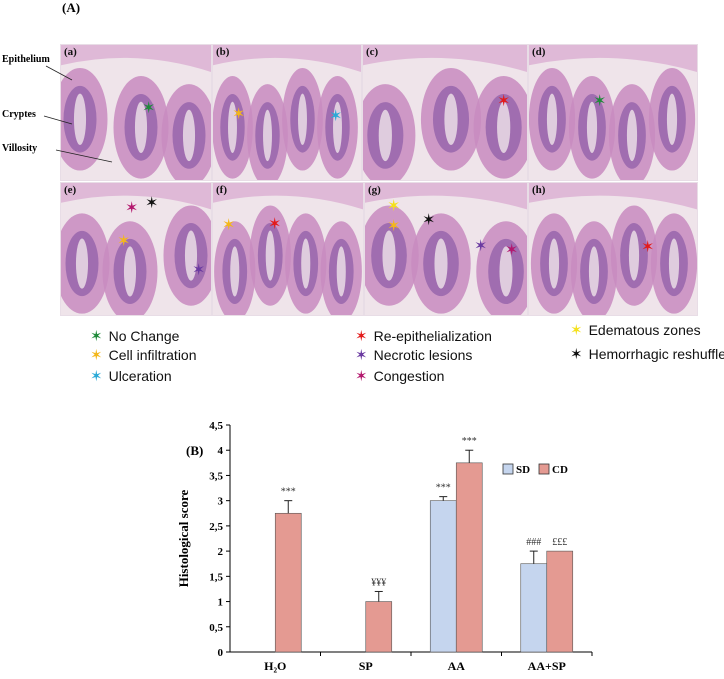 Image resolution: width=724 pixels, height=679 pixels. Describe the element at coordinates (195, 450) in the screenshot. I see `panel-b-label: (B)` at that location.